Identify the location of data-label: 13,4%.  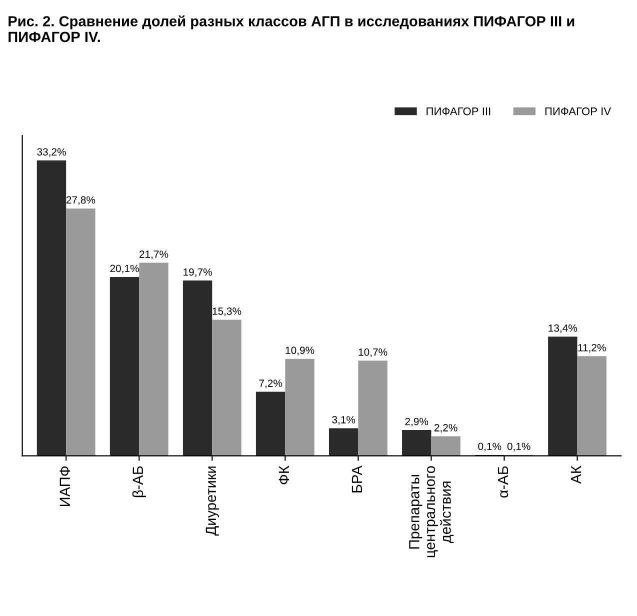
(563, 329).